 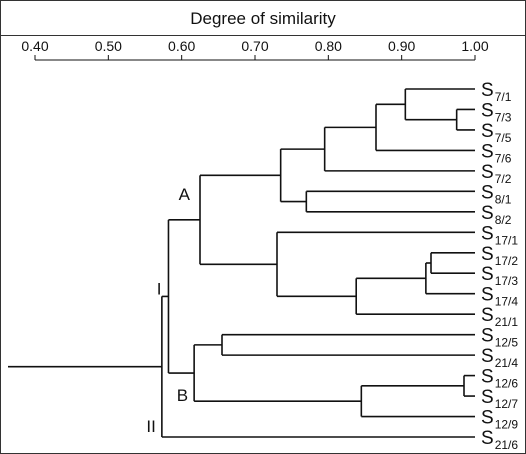 I want to click on axis-ticks, so click(x=255, y=57).